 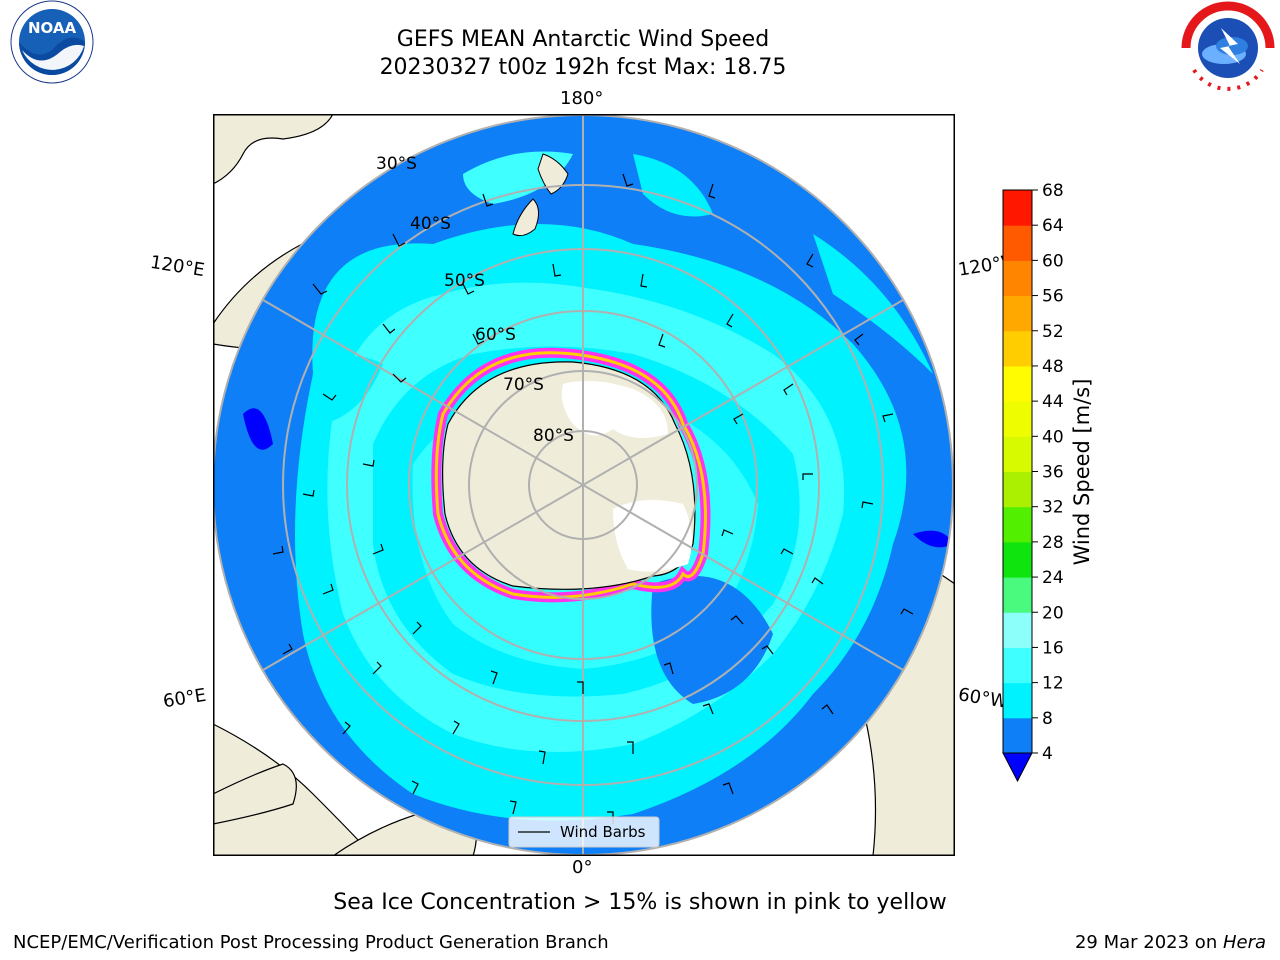 I want to click on colorbar-under-arrow, so click(x=1017, y=767).